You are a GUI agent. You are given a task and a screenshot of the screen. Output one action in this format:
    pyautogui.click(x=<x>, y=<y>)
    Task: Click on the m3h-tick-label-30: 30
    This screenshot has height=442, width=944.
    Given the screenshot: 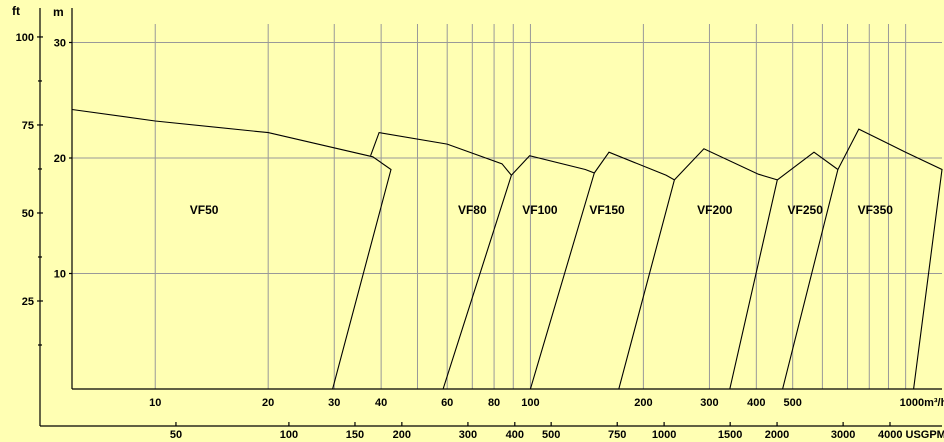 What is the action you would take?
    pyautogui.click(x=334, y=403)
    